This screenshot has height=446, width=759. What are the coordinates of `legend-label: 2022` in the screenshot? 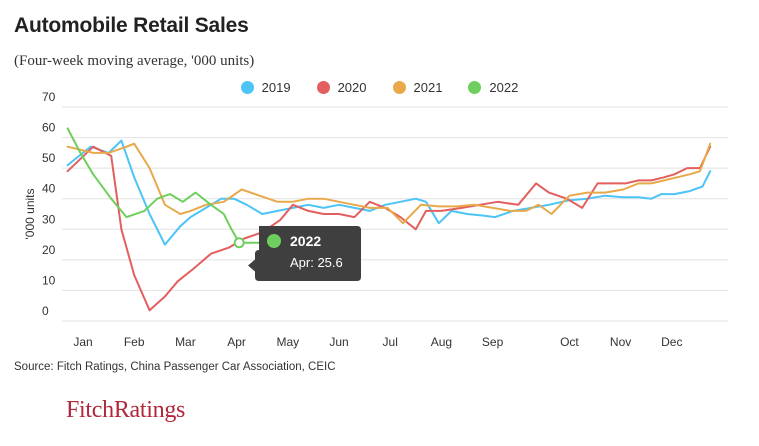 It's located at (504, 87).